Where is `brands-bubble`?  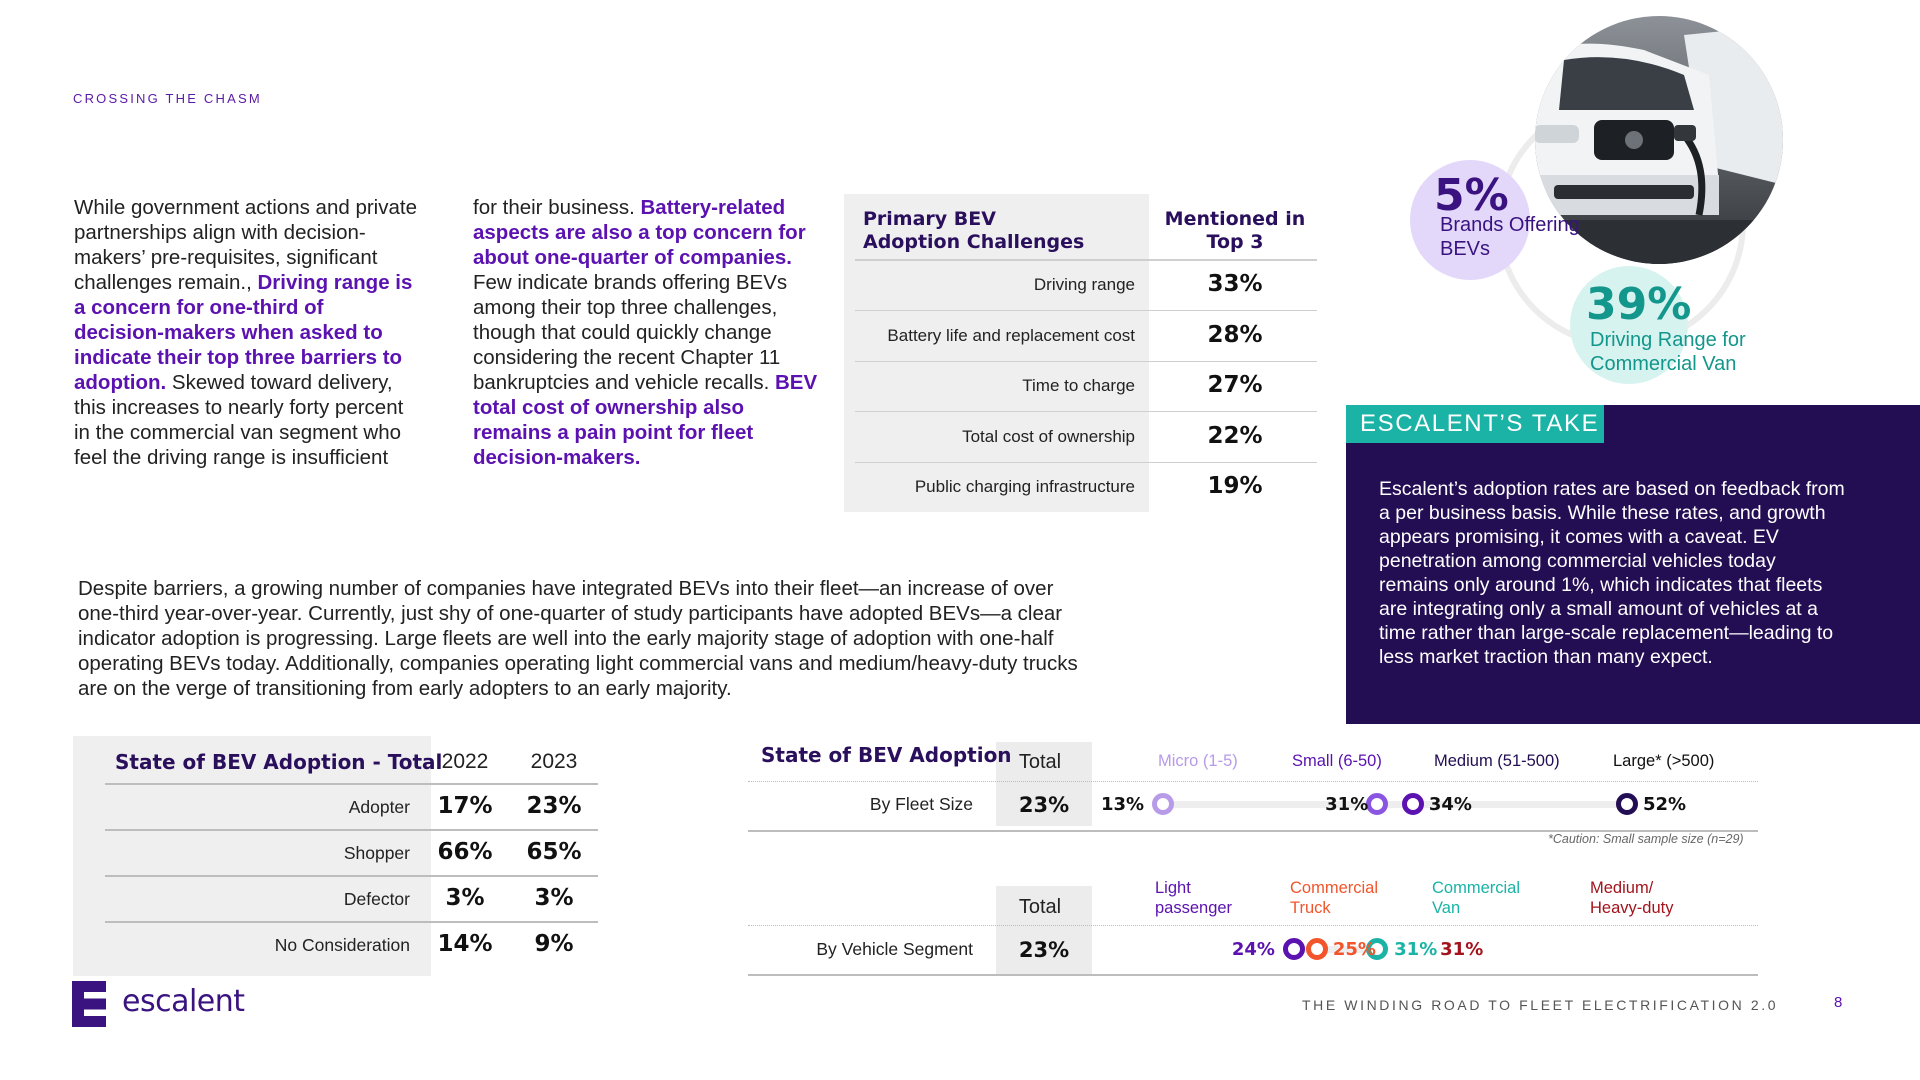 brands-bubble is located at coordinates (1470, 220).